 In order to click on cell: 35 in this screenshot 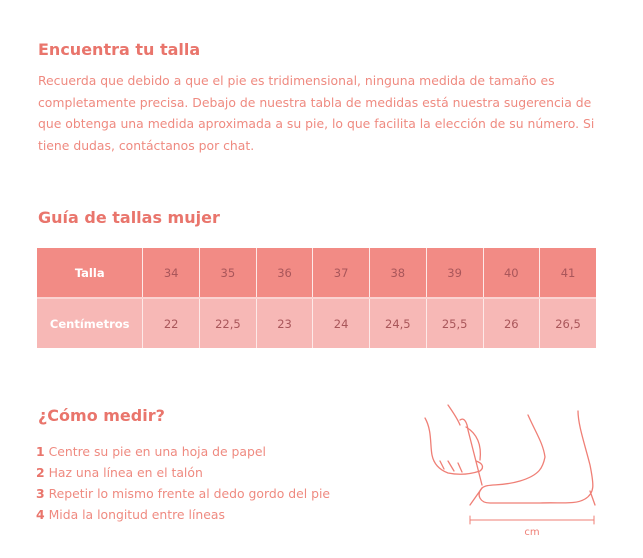, I will do `click(227, 273)`.